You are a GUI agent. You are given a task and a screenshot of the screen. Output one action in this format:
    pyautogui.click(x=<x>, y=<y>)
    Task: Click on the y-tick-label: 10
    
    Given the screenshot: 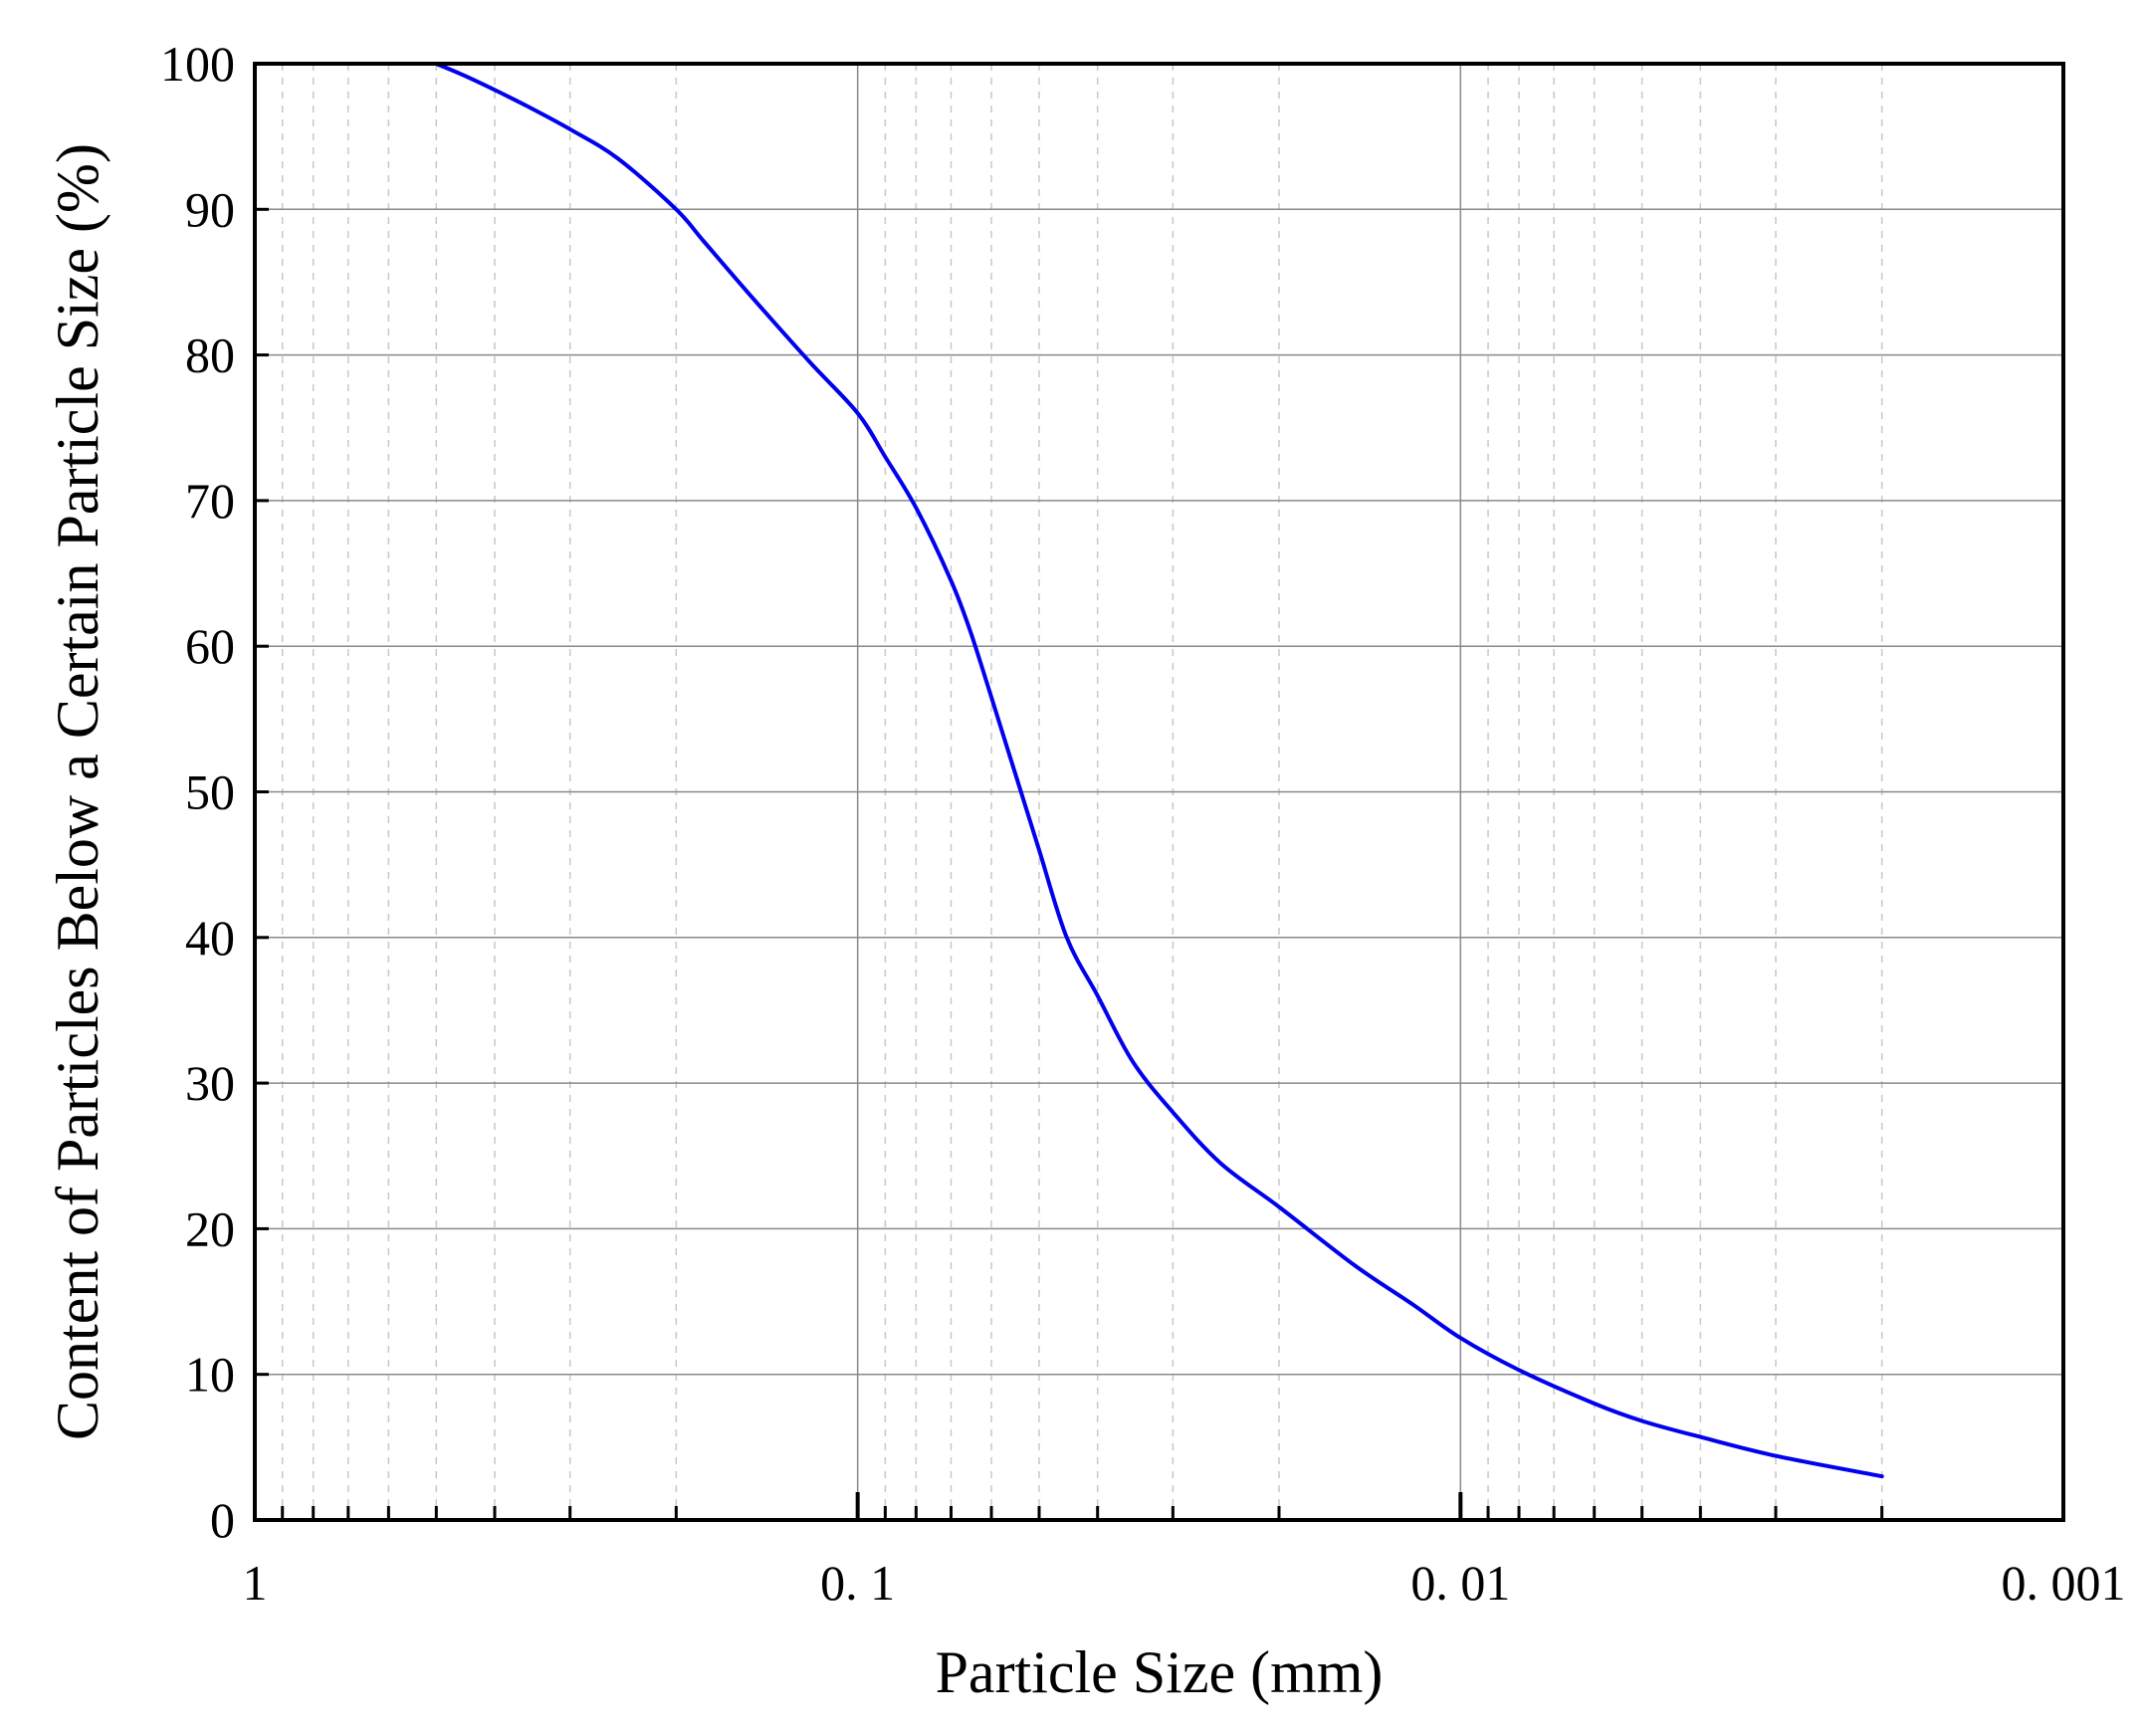 What is the action you would take?
    pyautogui.click(x=210, y=1375)
    